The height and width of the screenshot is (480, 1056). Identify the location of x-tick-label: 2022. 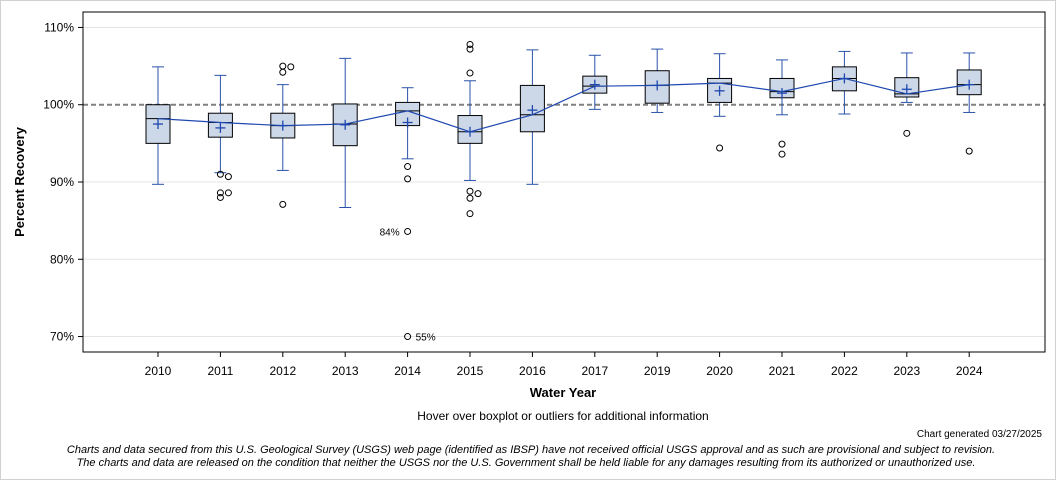
(844, 371).